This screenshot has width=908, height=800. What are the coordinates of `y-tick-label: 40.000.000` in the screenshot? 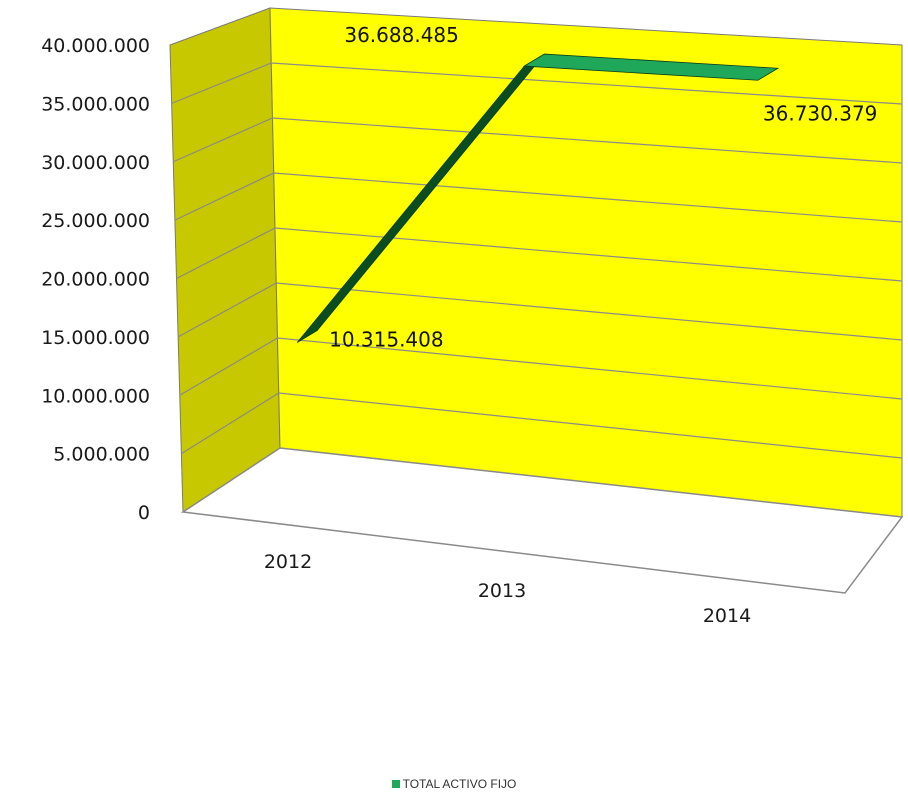 It's located at (95, 46).